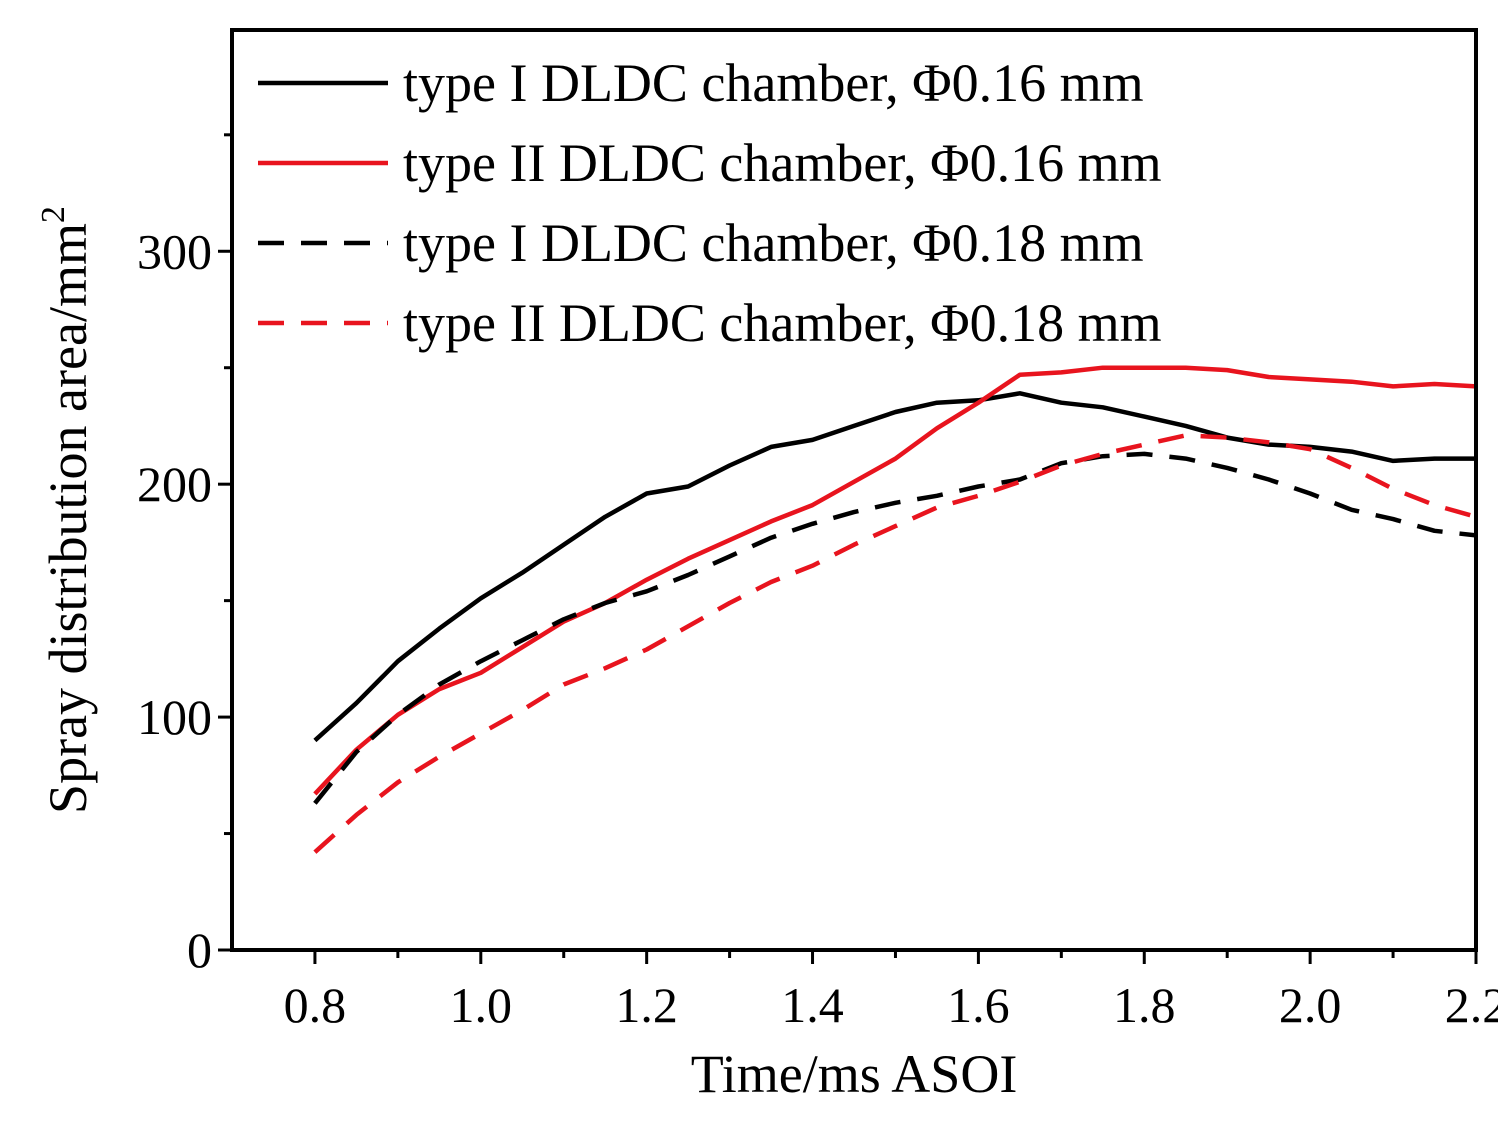 The width and height of the screenshot is (1498, 1122). What do you see at coordinates (1144, 1005) in the screenshot?
I see `x-tick-label: 1.8` at bounding box center [1144, 1005].